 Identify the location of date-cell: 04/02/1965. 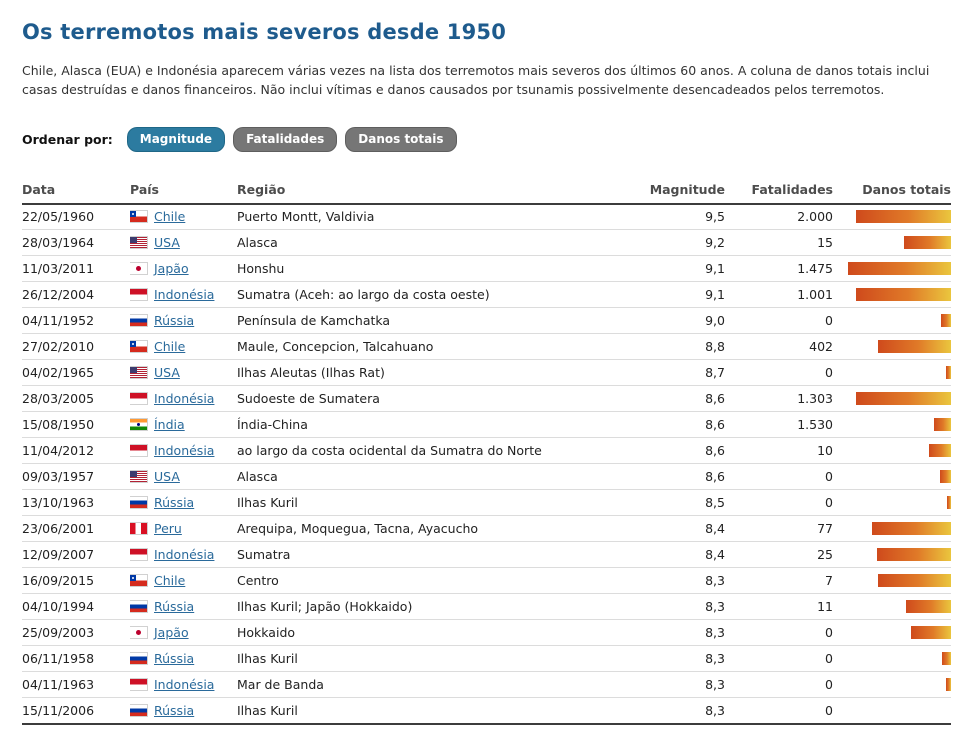
(76, 372).